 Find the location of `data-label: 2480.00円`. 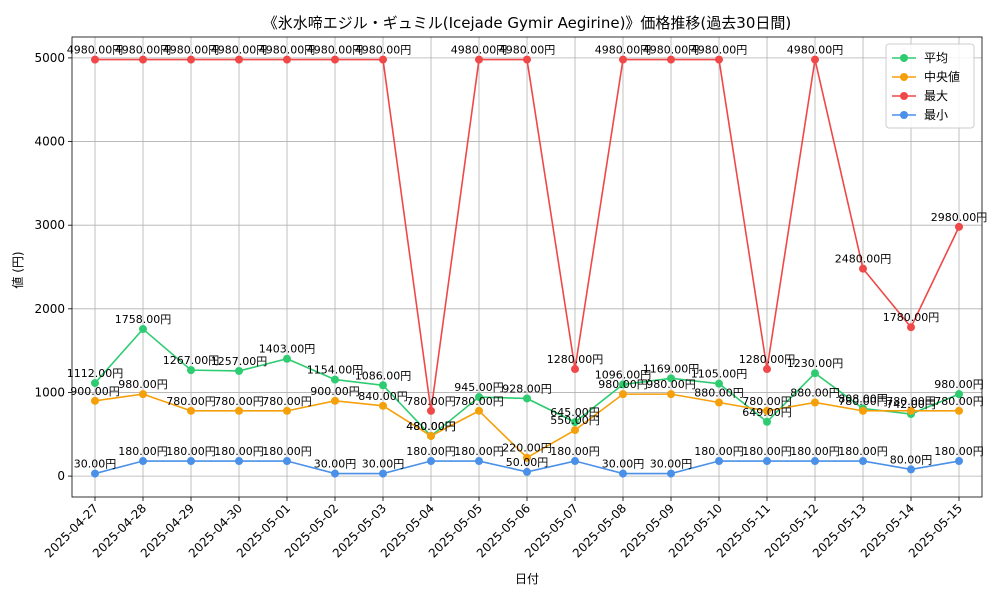

data-label: 2480.00円 is located at coordinates (863, 259).